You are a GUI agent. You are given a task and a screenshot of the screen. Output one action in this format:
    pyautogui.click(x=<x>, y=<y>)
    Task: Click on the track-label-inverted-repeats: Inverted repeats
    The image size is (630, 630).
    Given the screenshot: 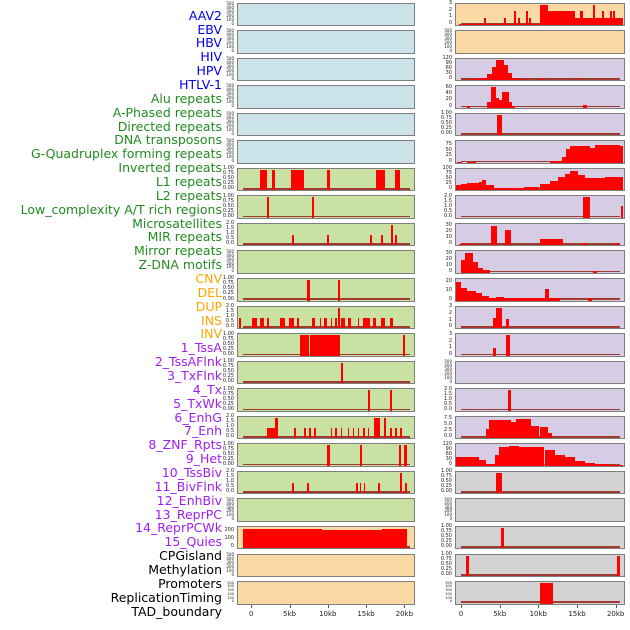 What is the action you would take?
    pyautogui.click(x=170, y=168)
    